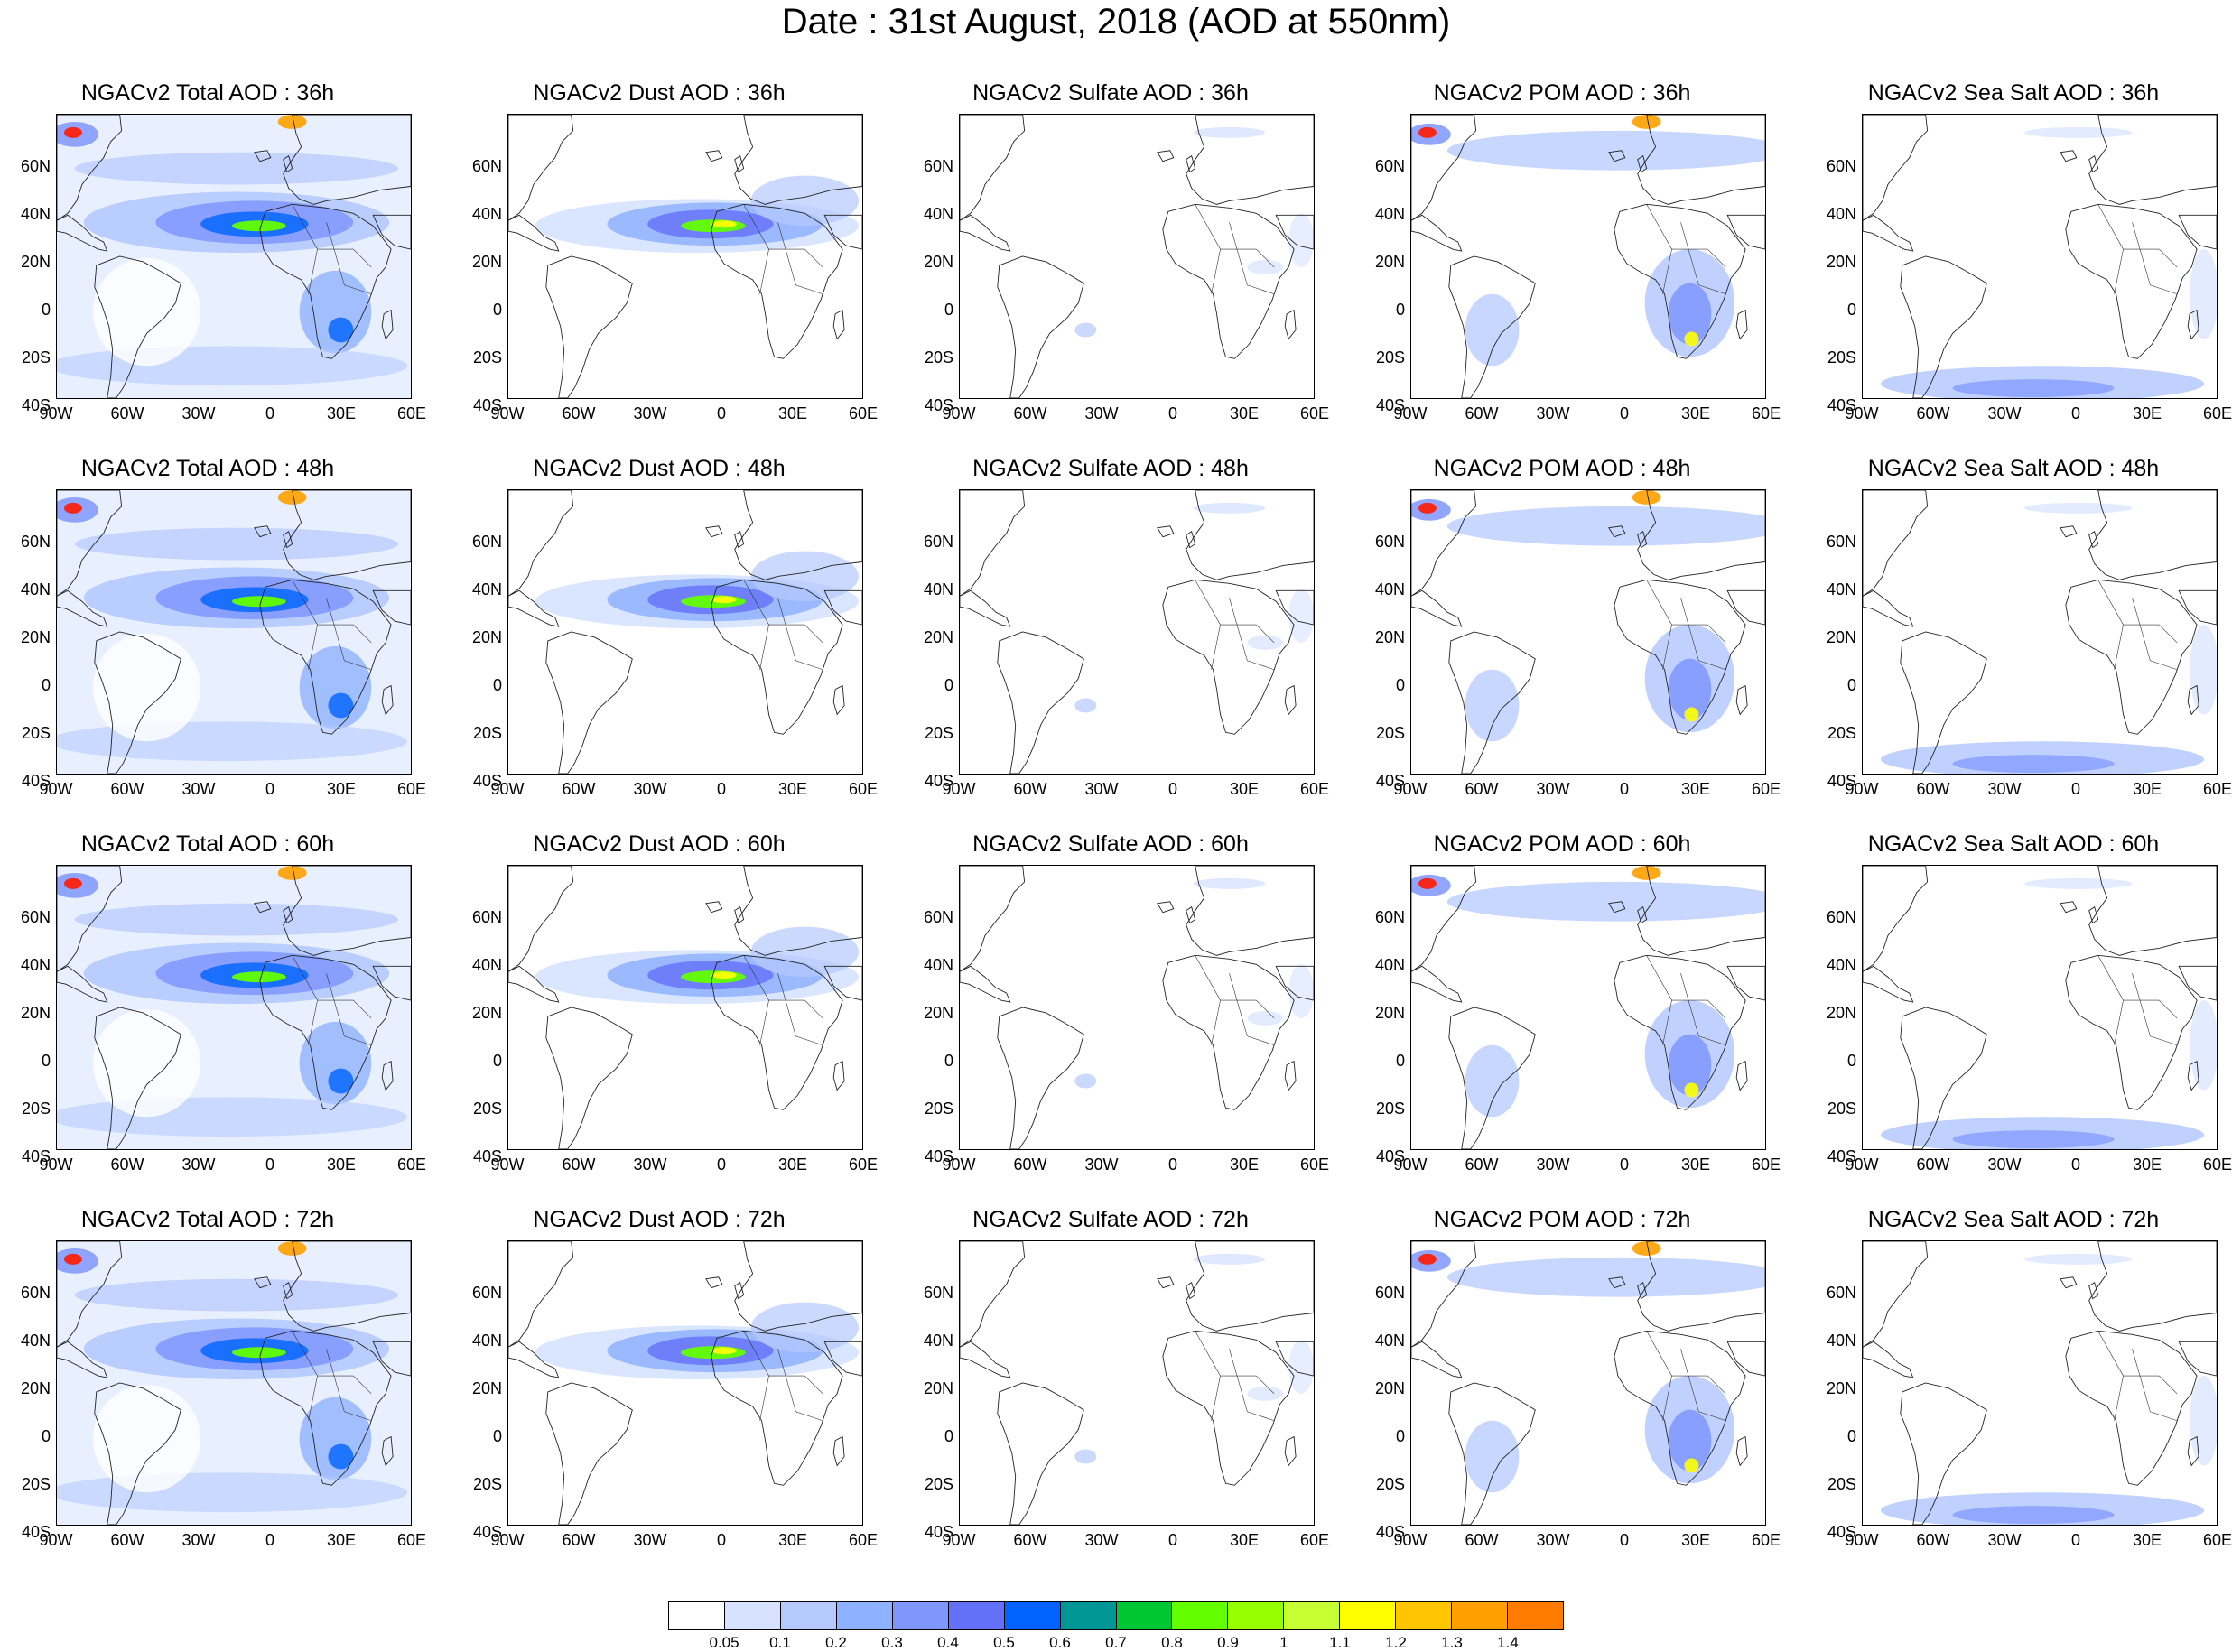 The width and height of the screenshot is (2232, 1652). What do you see at coordinates (1228, 1642) in the screenshot?
I see `colorbar-level-label: 0.9` at bounding box center [1228, 1642].